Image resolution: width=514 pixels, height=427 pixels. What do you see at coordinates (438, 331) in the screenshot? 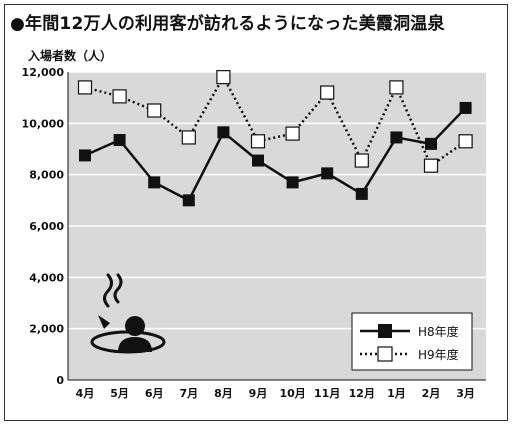
I see `legend-label-h8: H8年度` at bounding box center [438, 331].